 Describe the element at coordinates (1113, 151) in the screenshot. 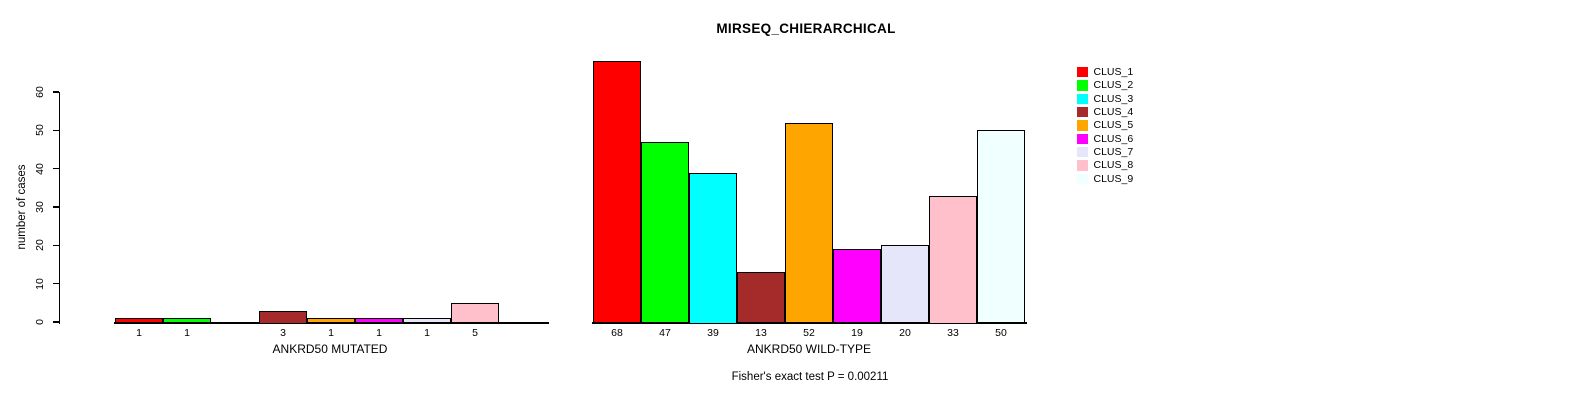

I see `legend-label: CLUS_7` at that location.